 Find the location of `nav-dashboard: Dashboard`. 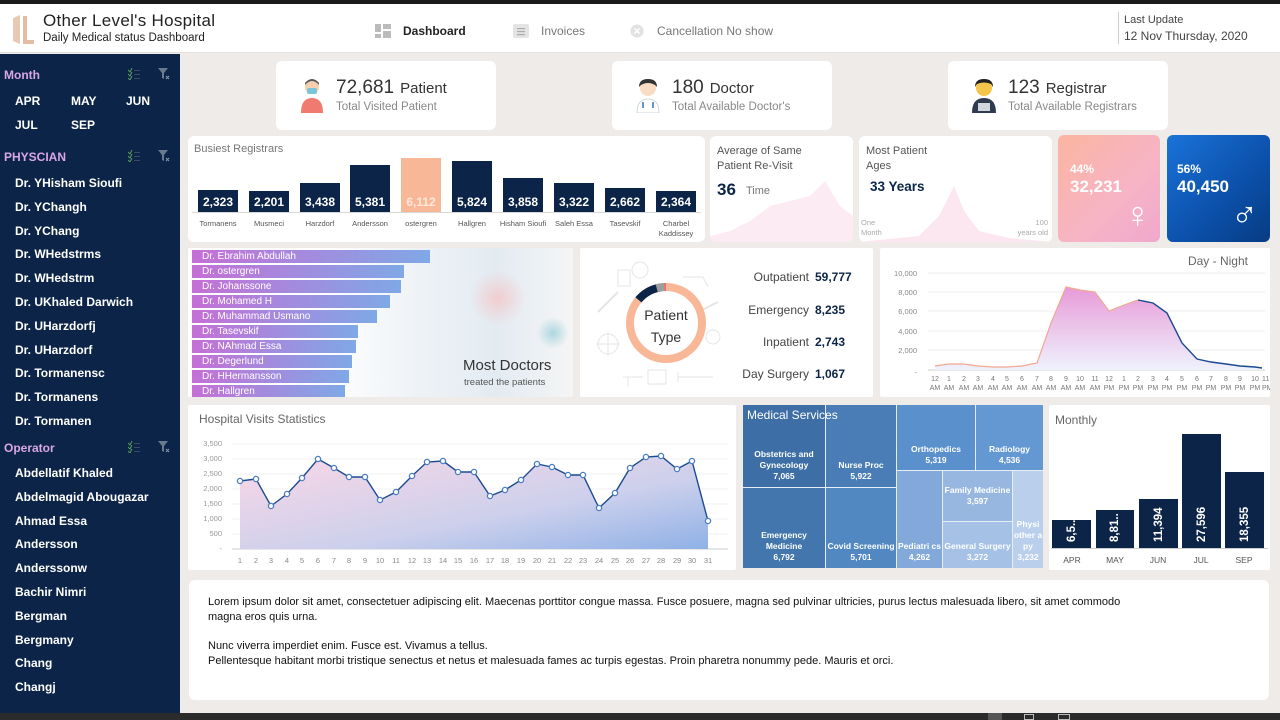

nav-dashboard: Dashboard is located at coordinates (420, 31).